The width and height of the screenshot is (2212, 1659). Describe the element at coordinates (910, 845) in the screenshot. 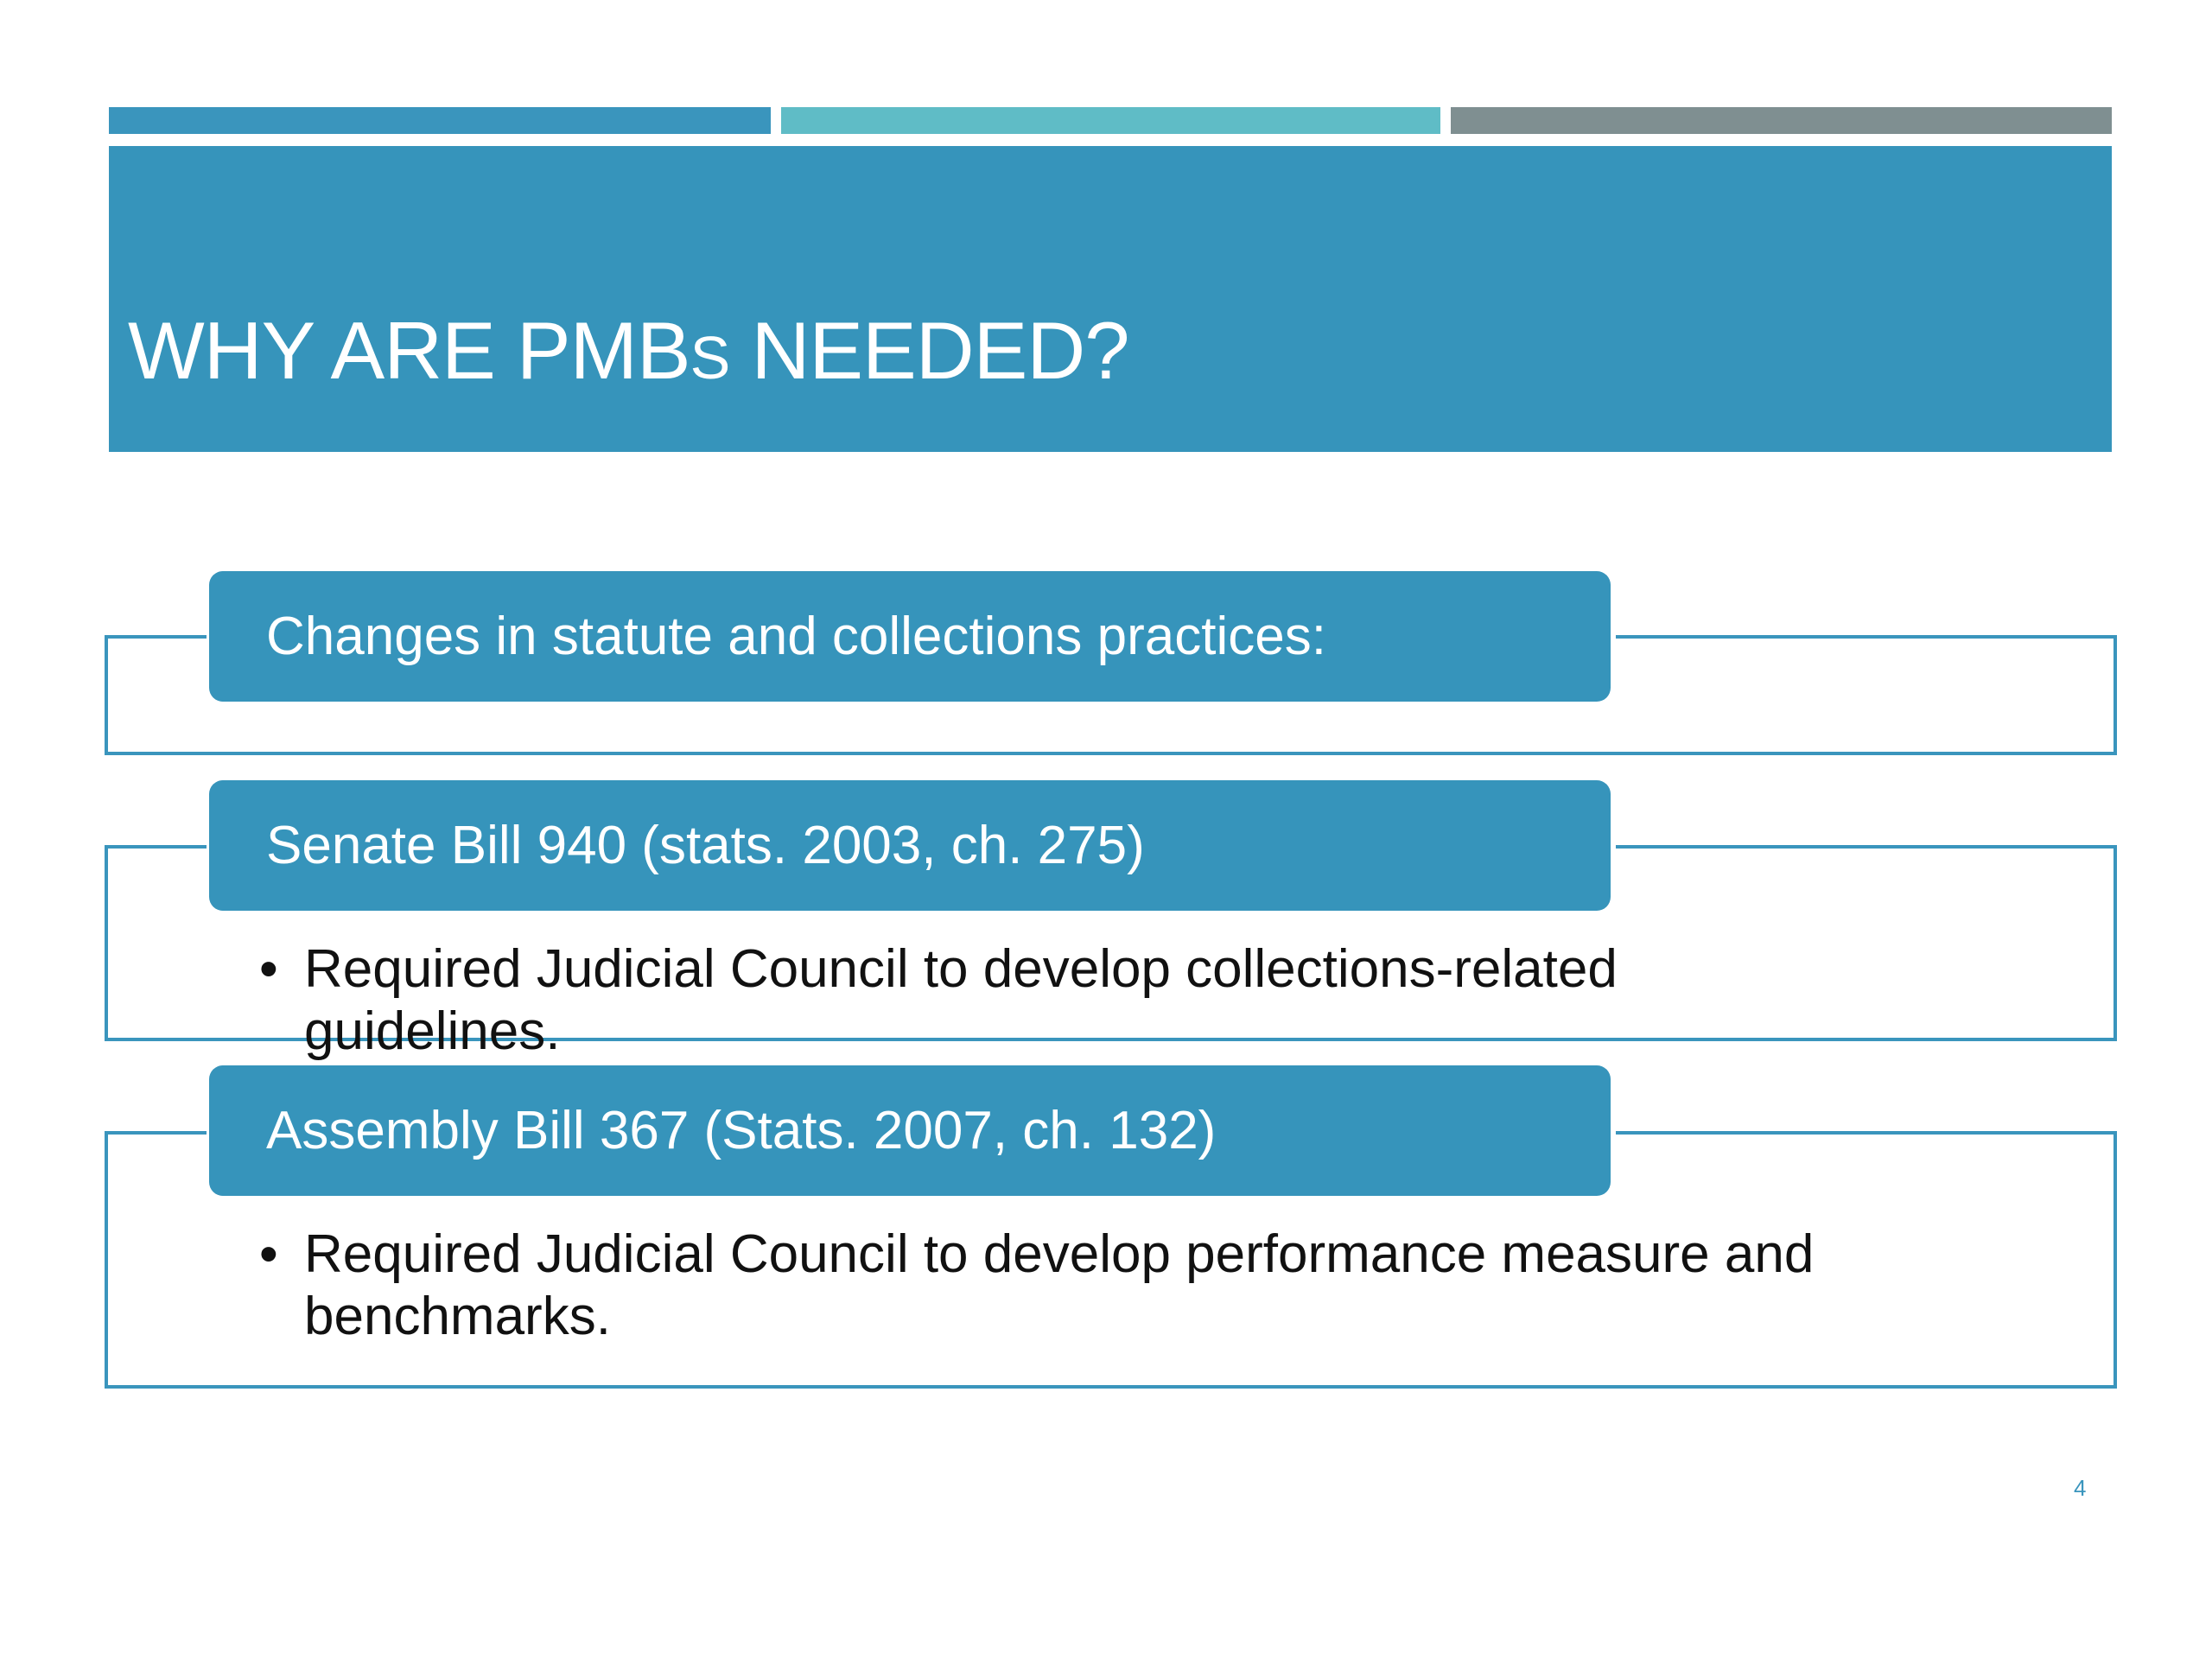

I see `section-2-heading: Senate Bill 940 (stats. 2003, ch. 275)` at that location.